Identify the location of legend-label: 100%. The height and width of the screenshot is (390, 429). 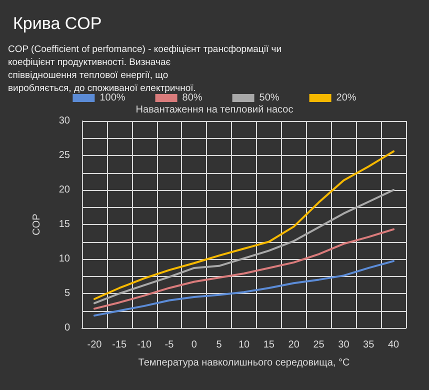
(113, 98).